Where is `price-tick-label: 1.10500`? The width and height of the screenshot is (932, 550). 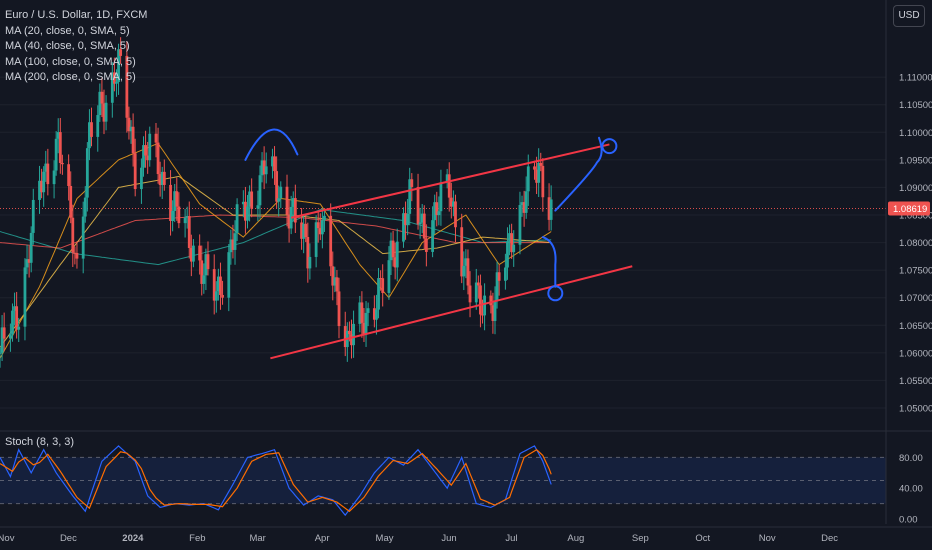 price-tick-label: 1.10500 is located at coordinates (915, 105).